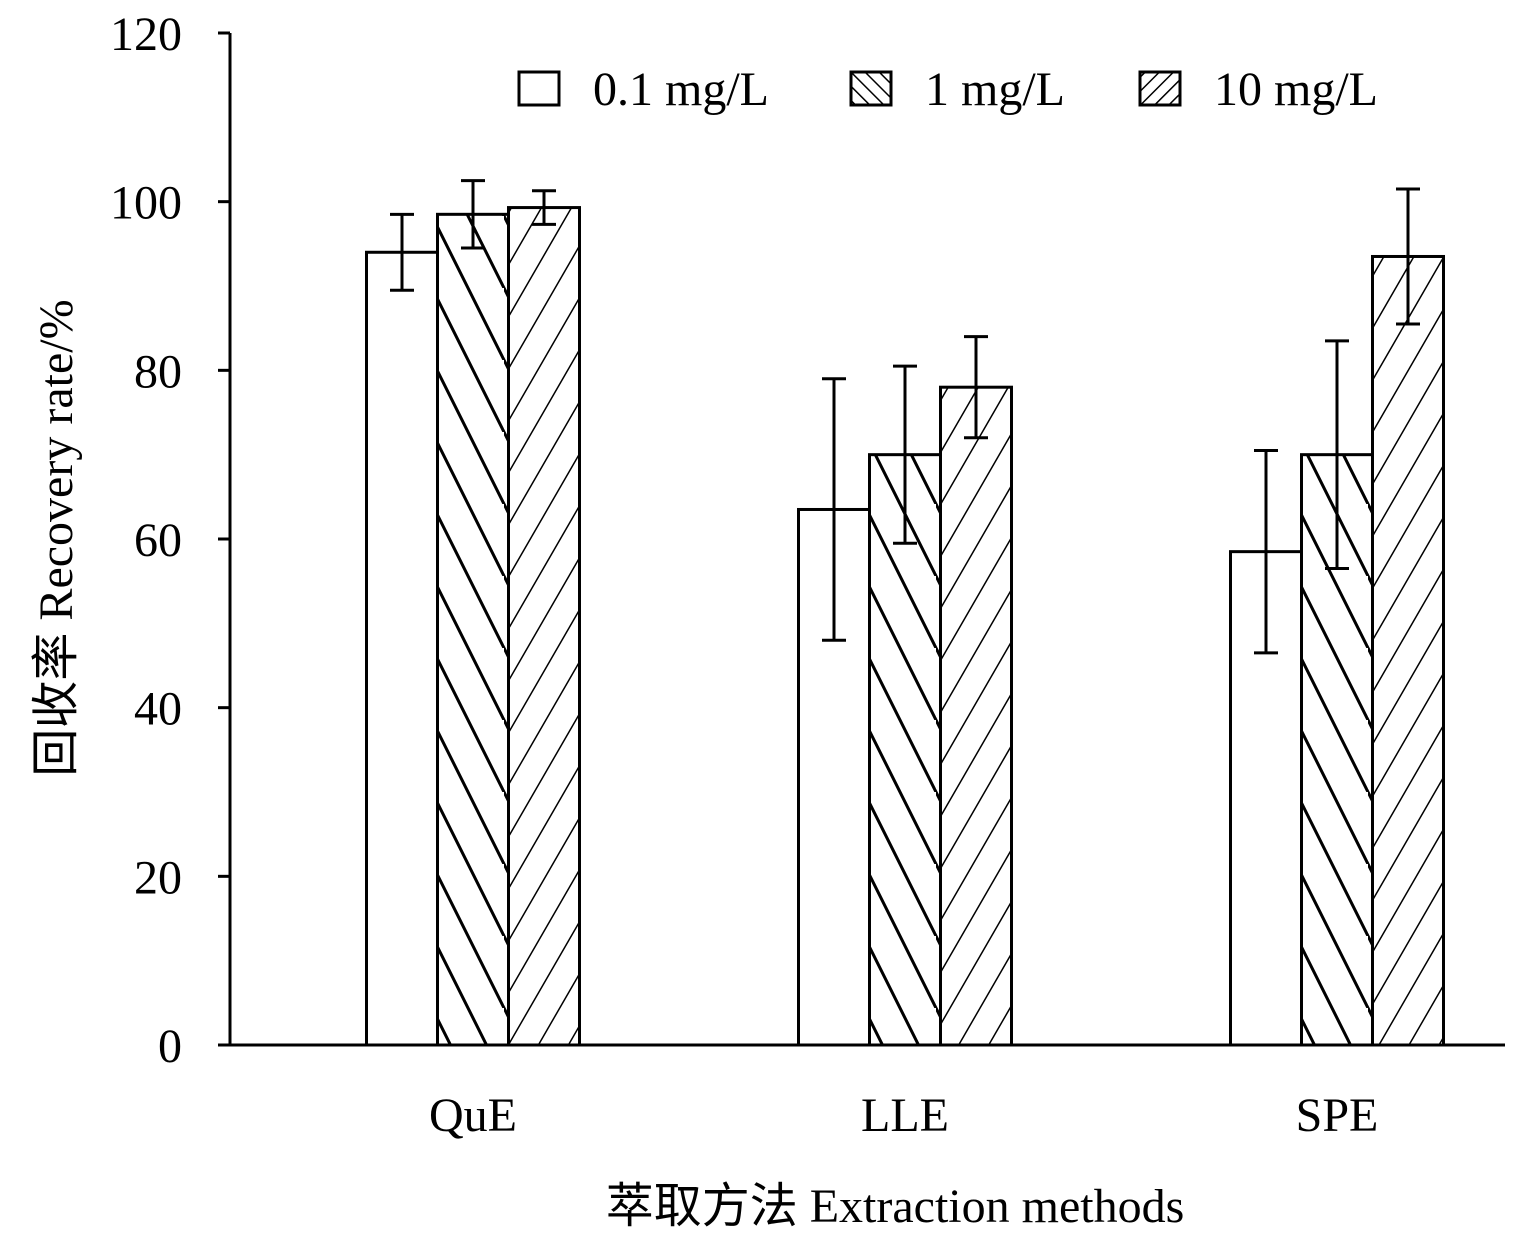 The image size is (1535, 1236). Describe the element at coordinates (146, 34) in the screenshot. I see `y-tick-label: 120` at that location.